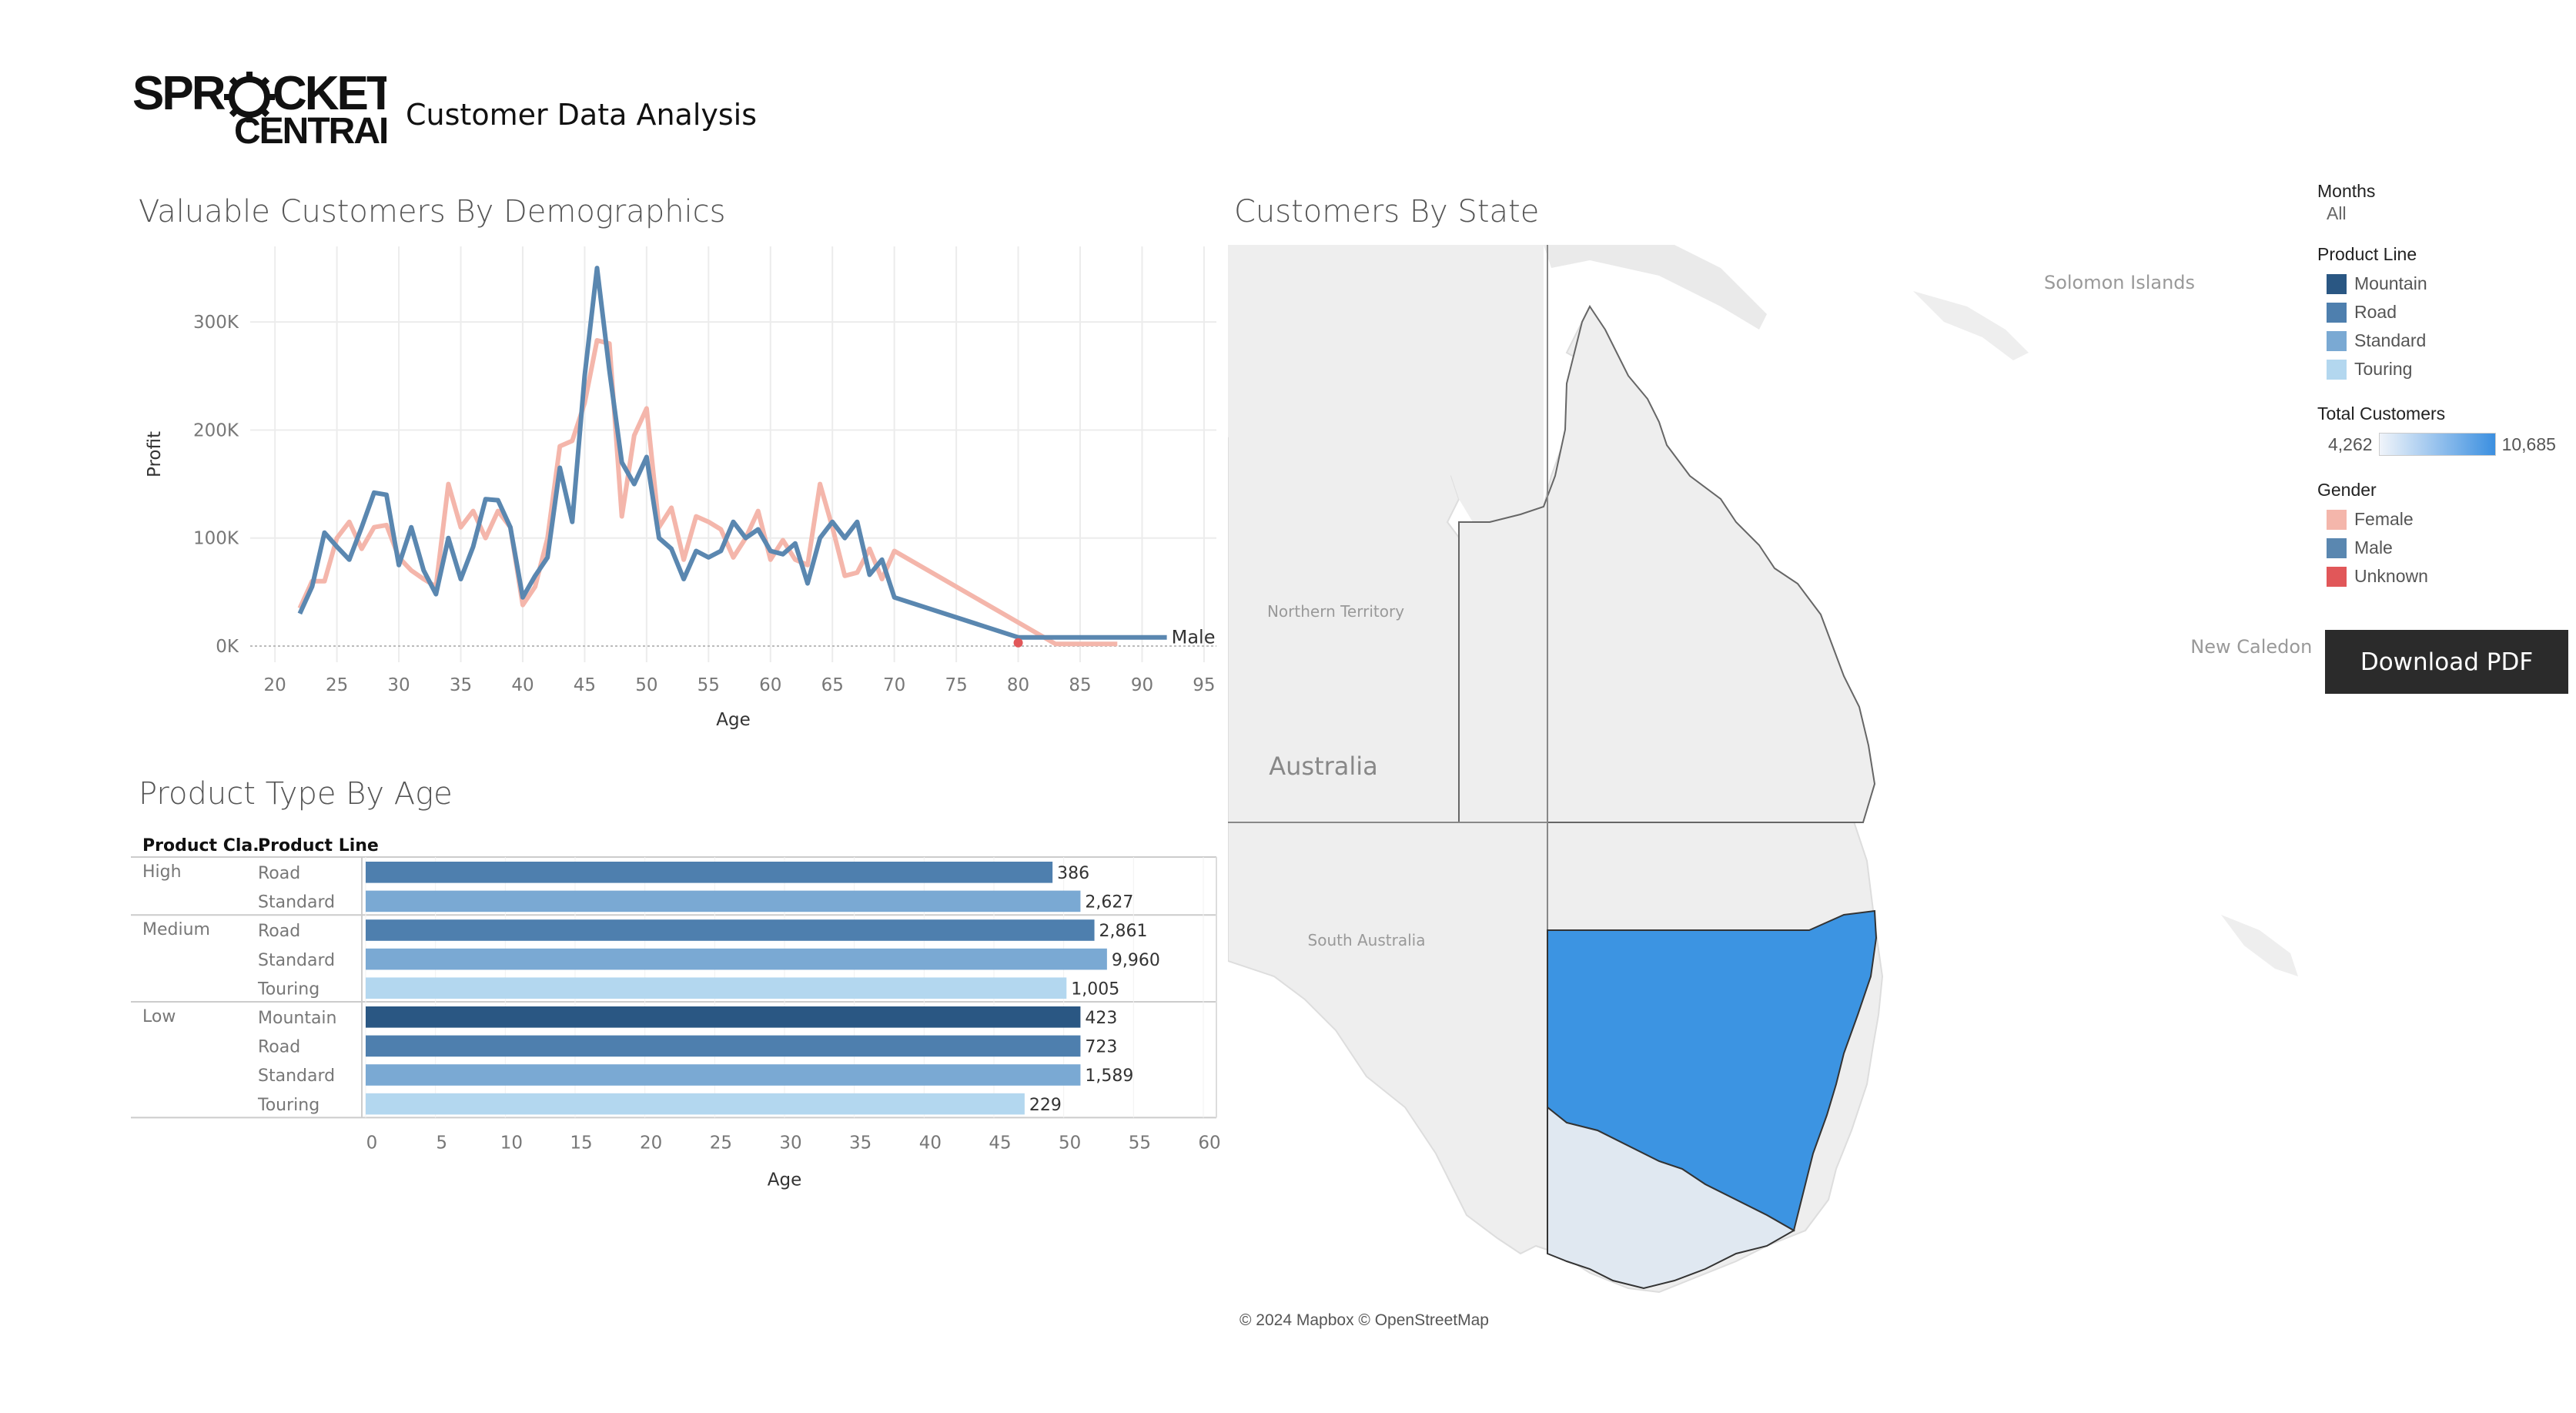 The height and width of the screenshot is (1413, 2576). I want to click on bar-x-tick-label: 10, so click(512, 1143).